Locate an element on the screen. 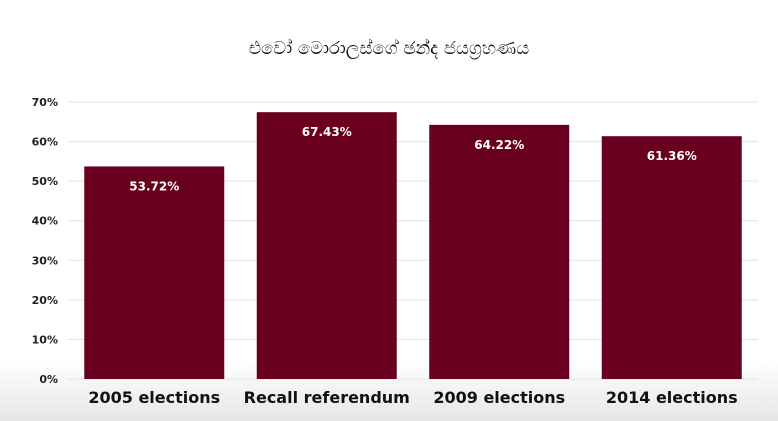 The width and height of the screenshot is (778, 421). y-tick-label: 50% is located at coordinates (45, 181).